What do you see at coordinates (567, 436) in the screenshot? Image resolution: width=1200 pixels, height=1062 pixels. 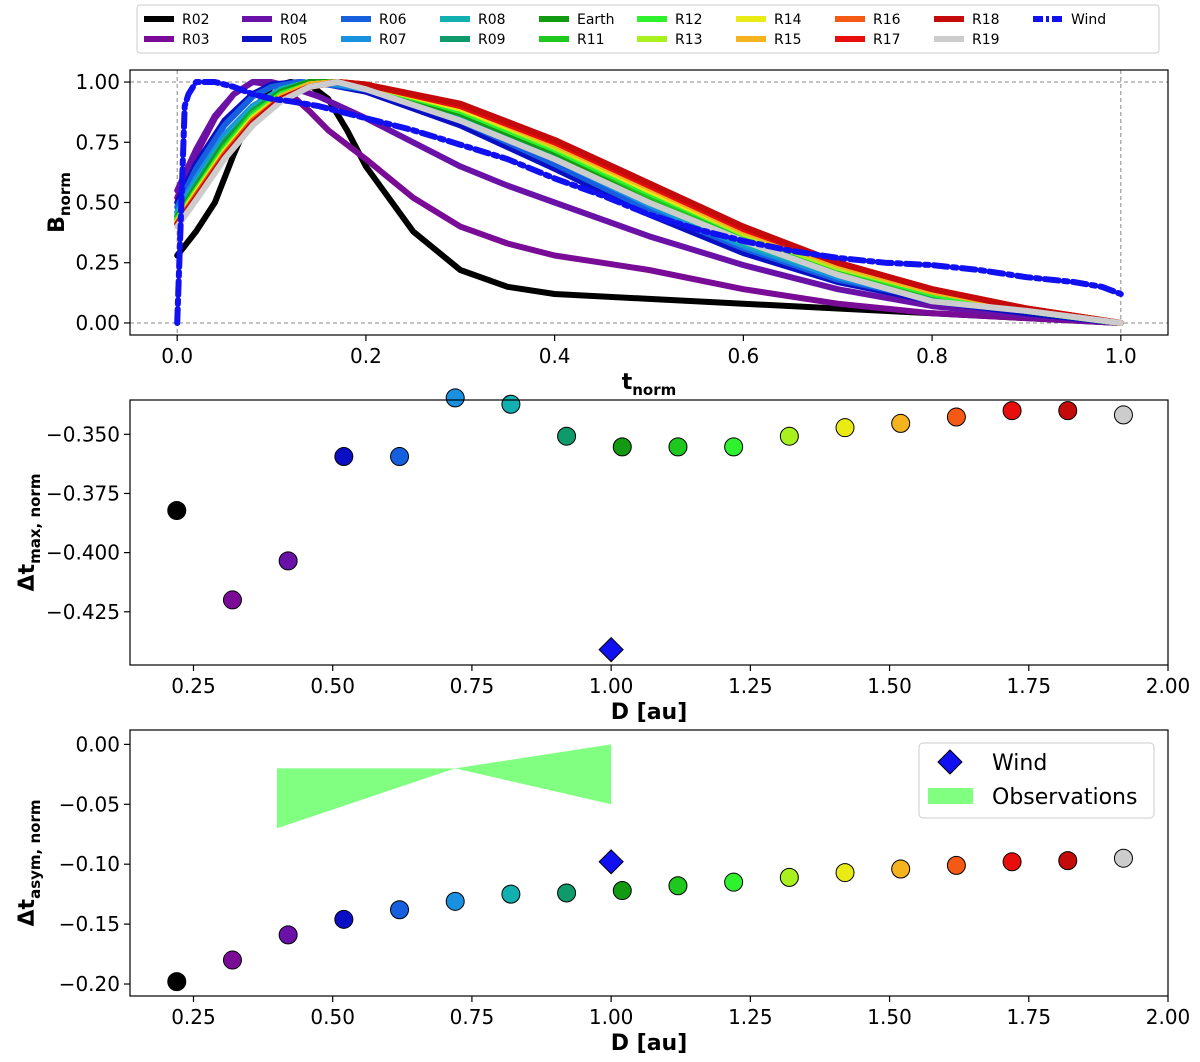 I see `marker-r09` at bounding box center [567, 436].